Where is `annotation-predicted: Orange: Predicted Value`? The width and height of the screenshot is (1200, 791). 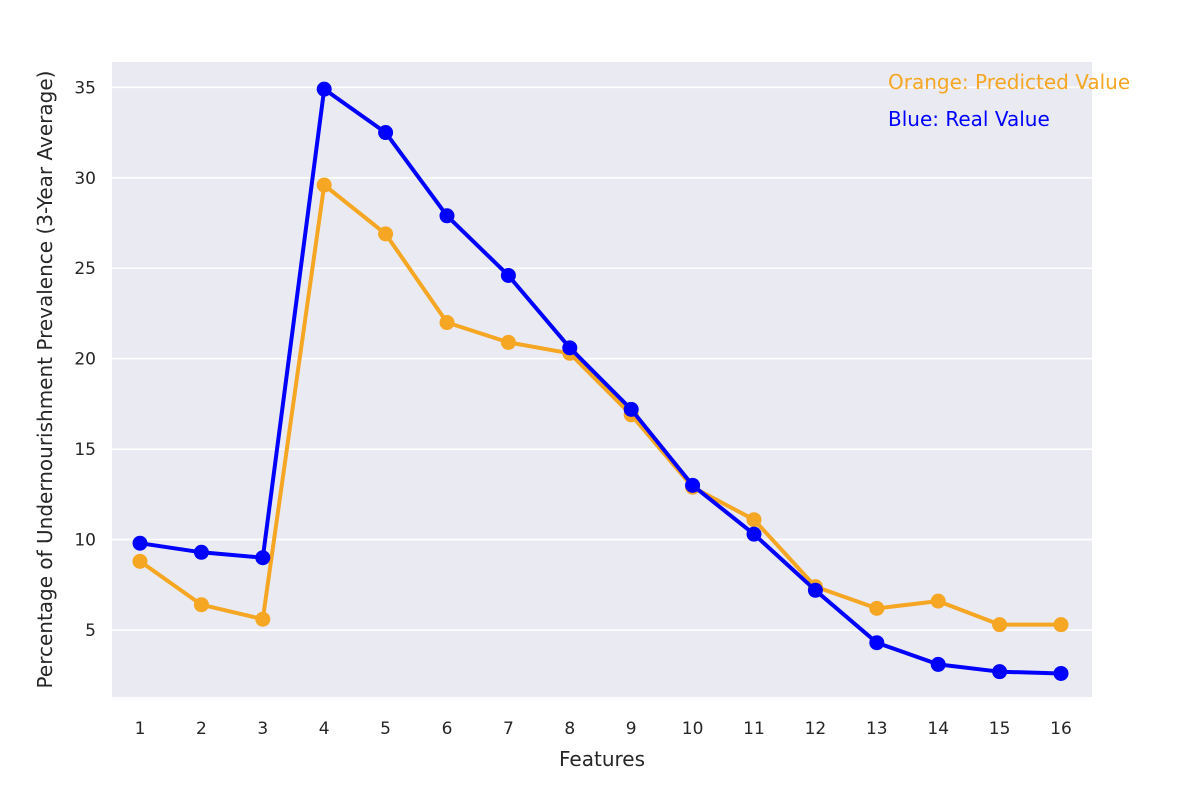 annotation-predicted: Orange: Predicted Value is located at coordinates (1009, 82).